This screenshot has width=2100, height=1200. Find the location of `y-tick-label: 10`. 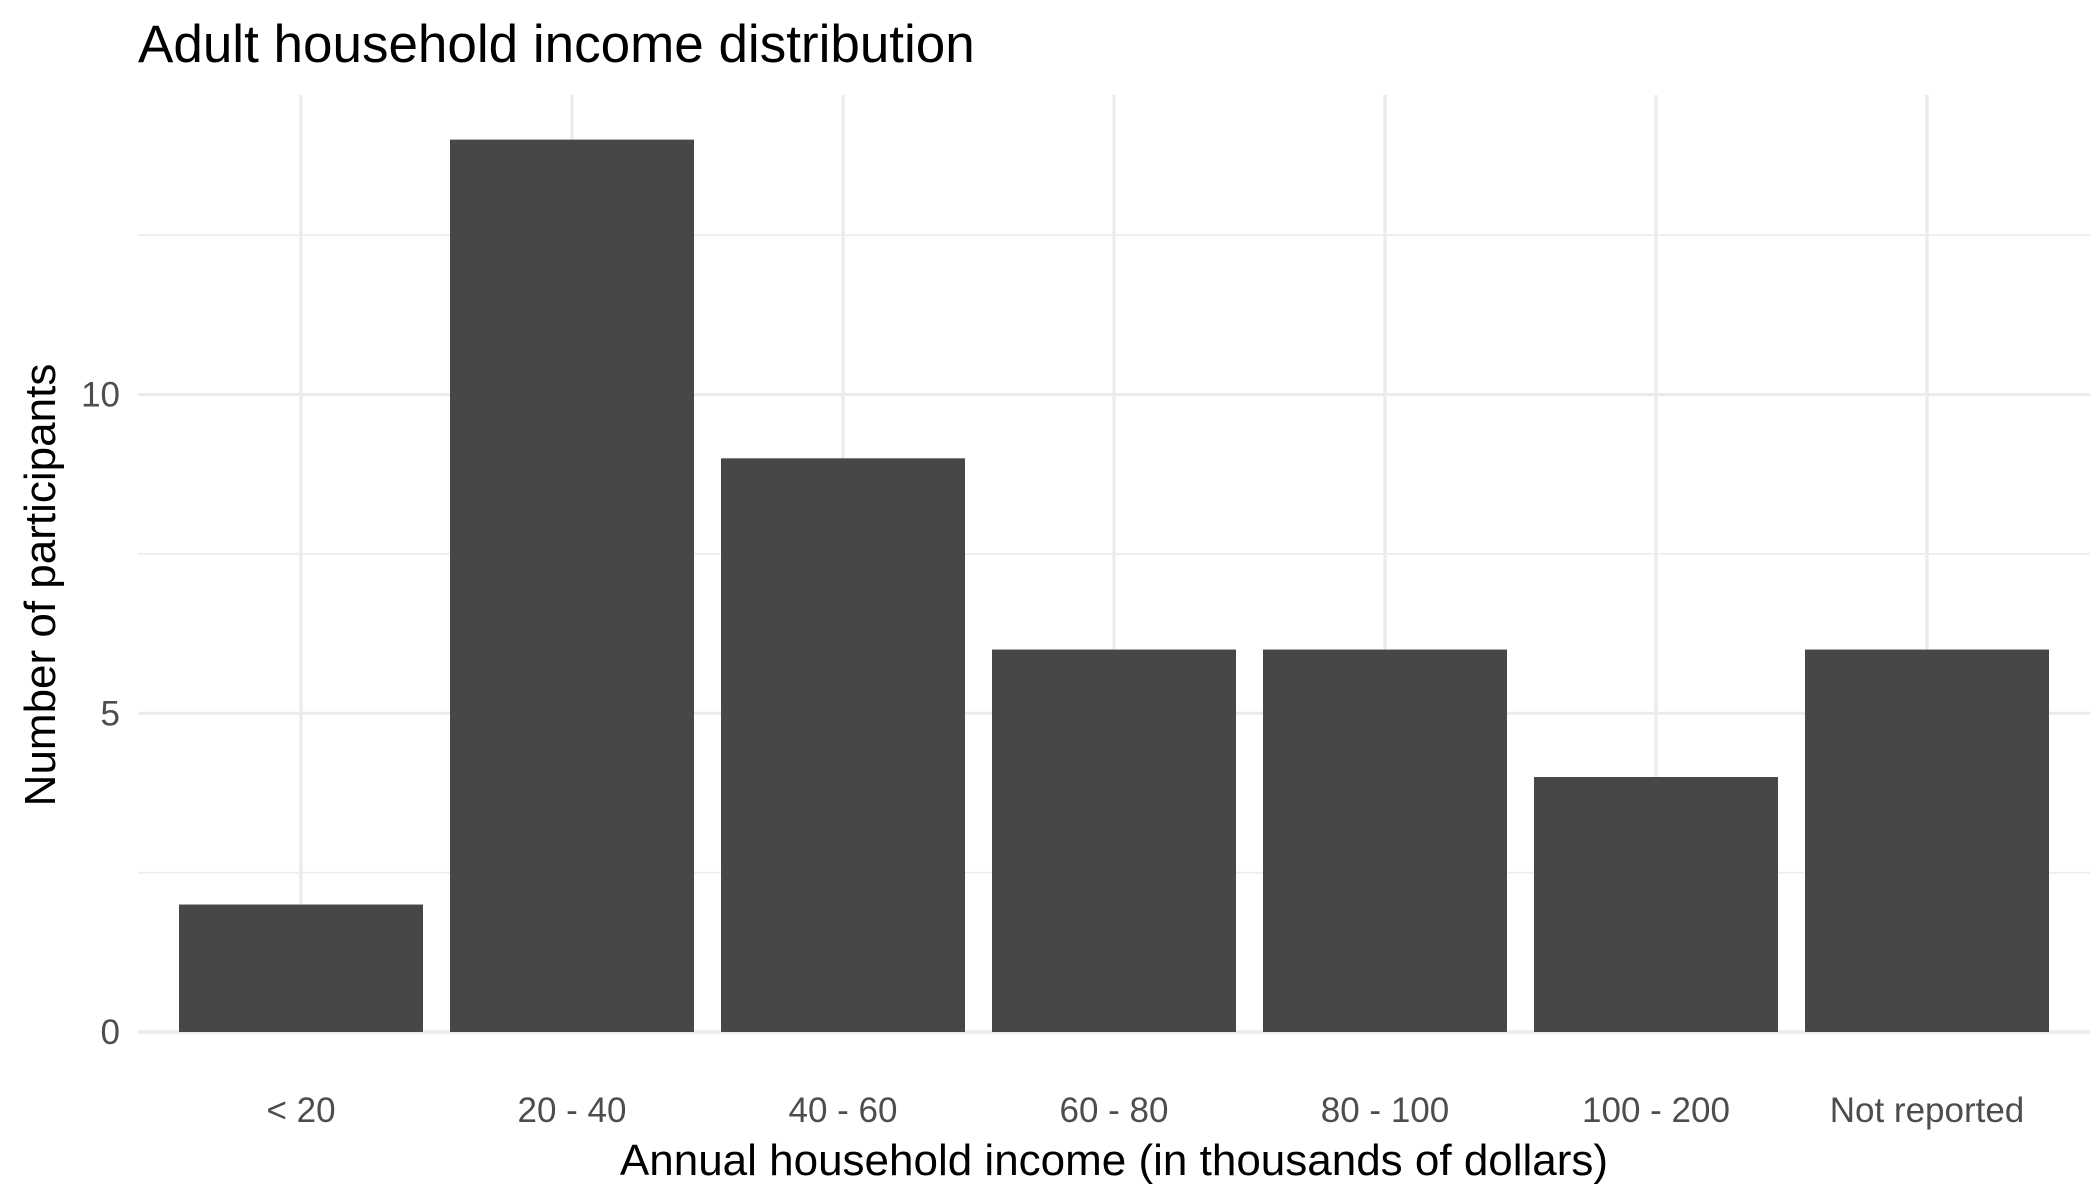

y-tick-label: 10 is located at coordinates (100, 395).